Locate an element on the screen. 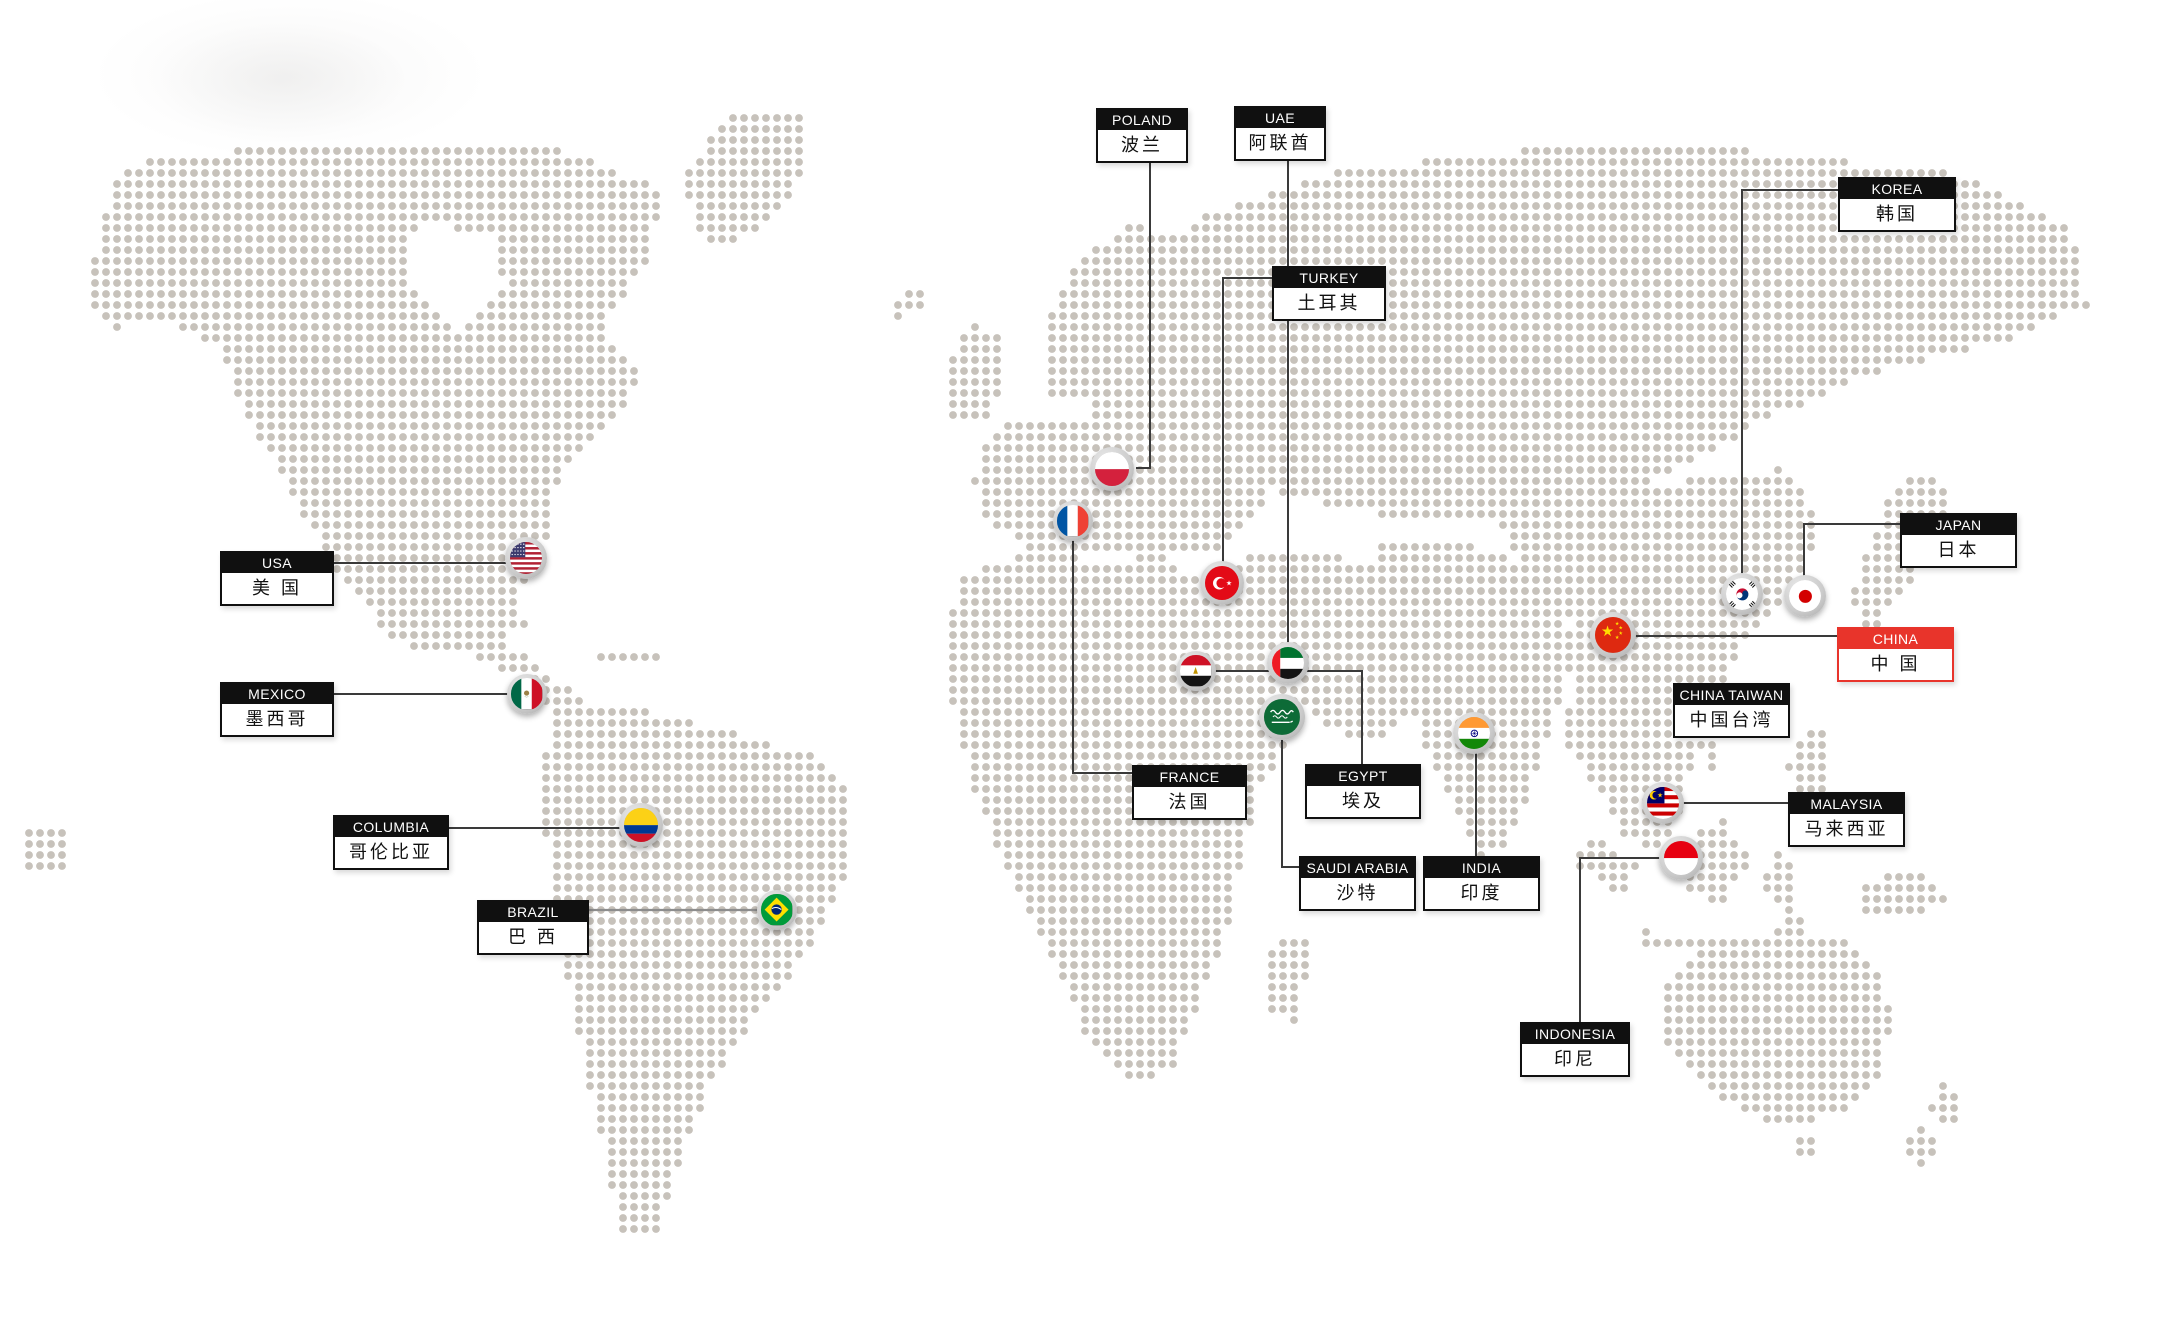 Image resolution: width=2157 pixels, height=1328 pixels. uae-flag-icon is located at coordinates (1288, 663).